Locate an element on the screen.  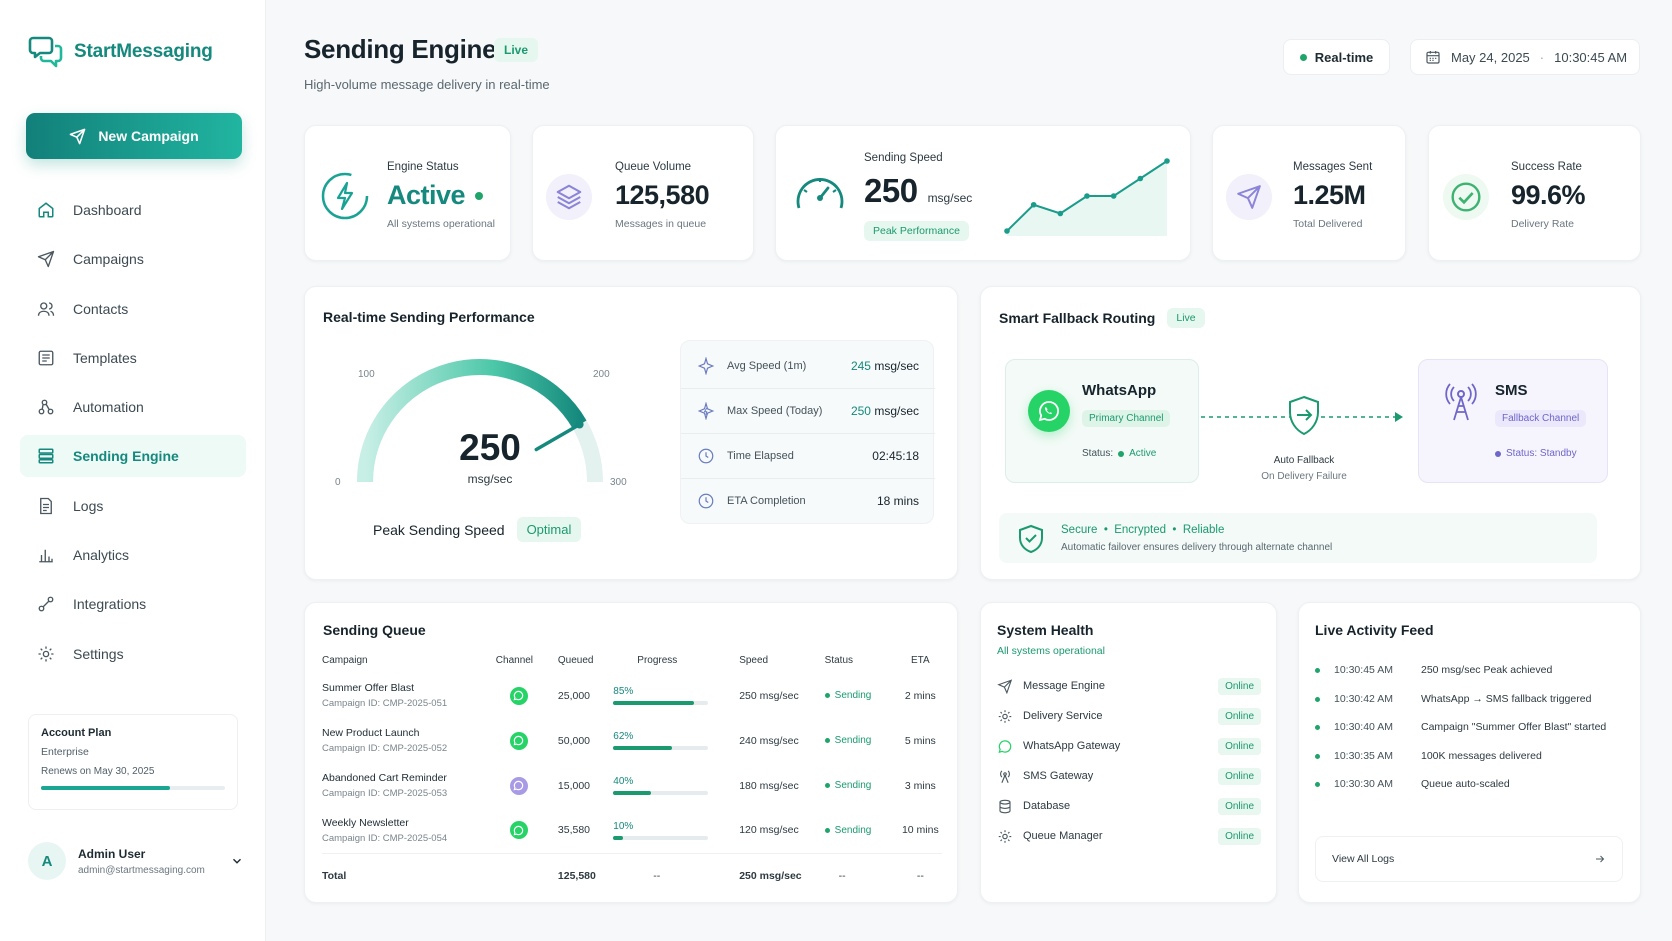
header-channel: Channel is located at coordinates (514, 660).